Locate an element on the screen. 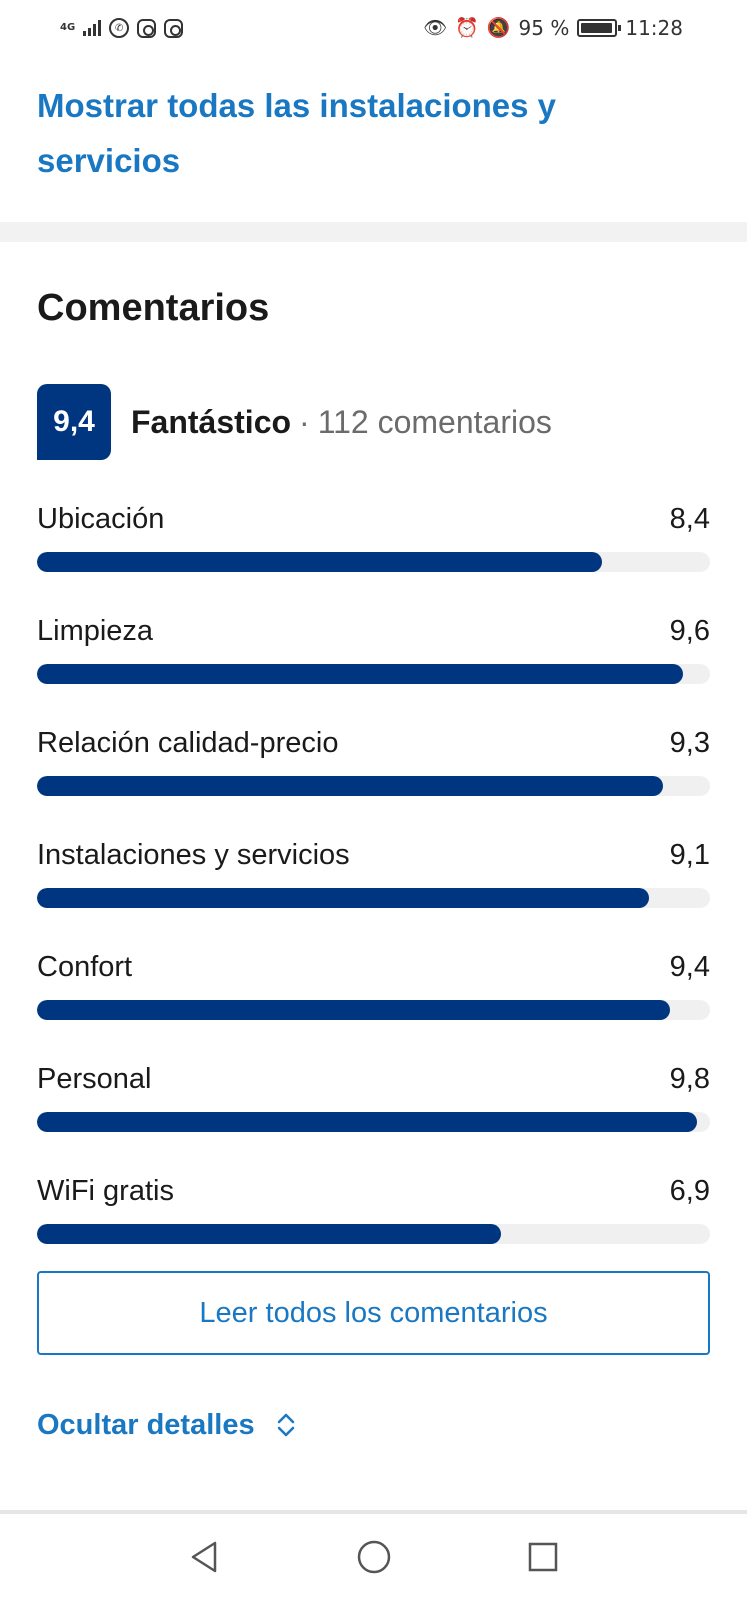  reviews-title: Comentarios is located at coordinates (153, 308).